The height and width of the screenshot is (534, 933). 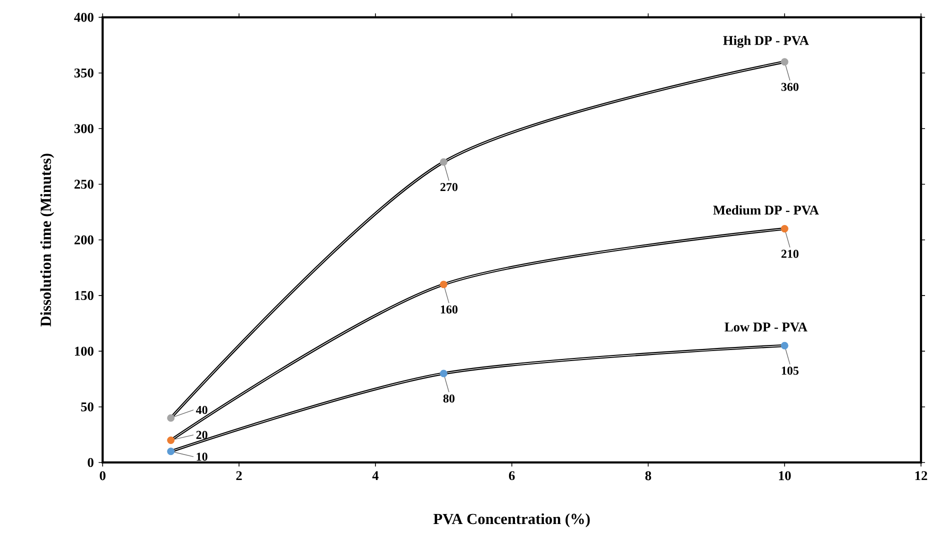 I want to click on data-label: 210, so click(x=789, y=254).